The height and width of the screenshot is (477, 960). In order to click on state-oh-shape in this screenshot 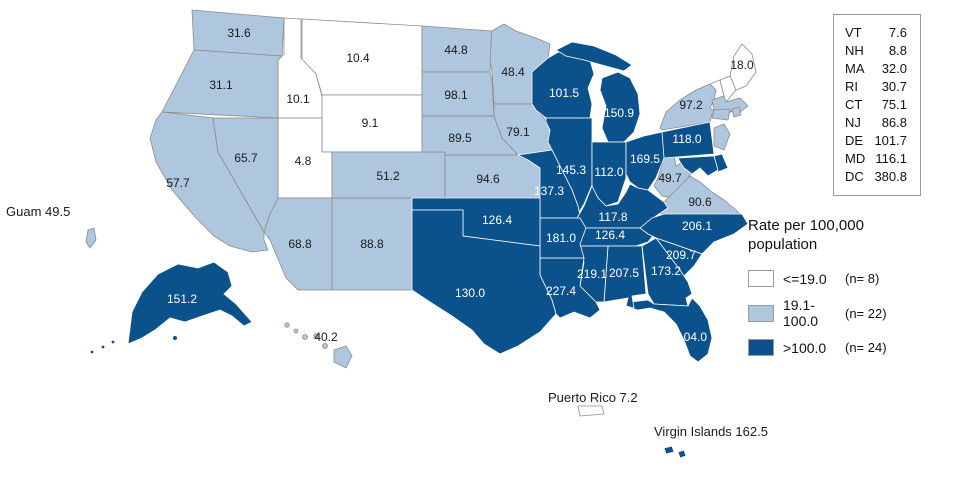, I will do `click(646, 161)`.